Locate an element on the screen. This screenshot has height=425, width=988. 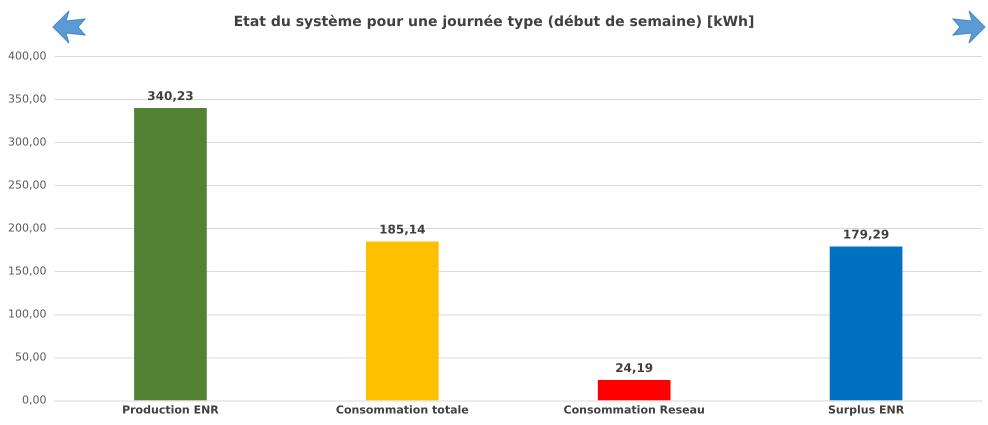
x-tick-label: Surplus ENR is located at coordinates (866, 409).